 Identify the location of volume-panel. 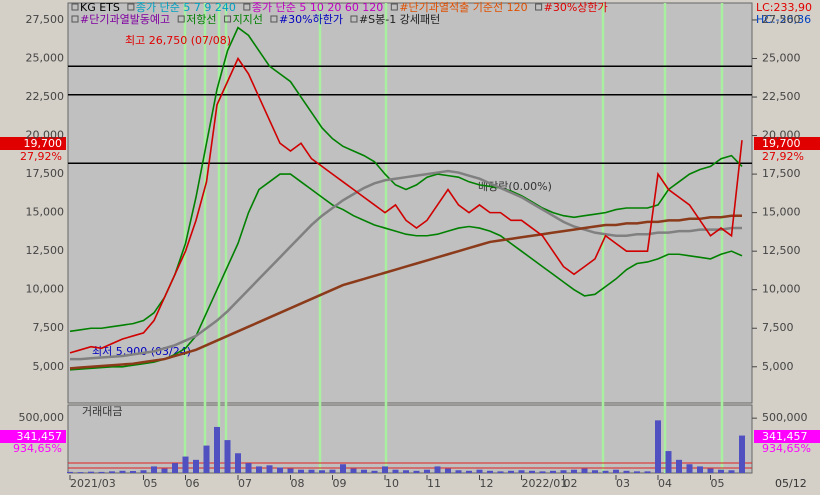
(410, 439).